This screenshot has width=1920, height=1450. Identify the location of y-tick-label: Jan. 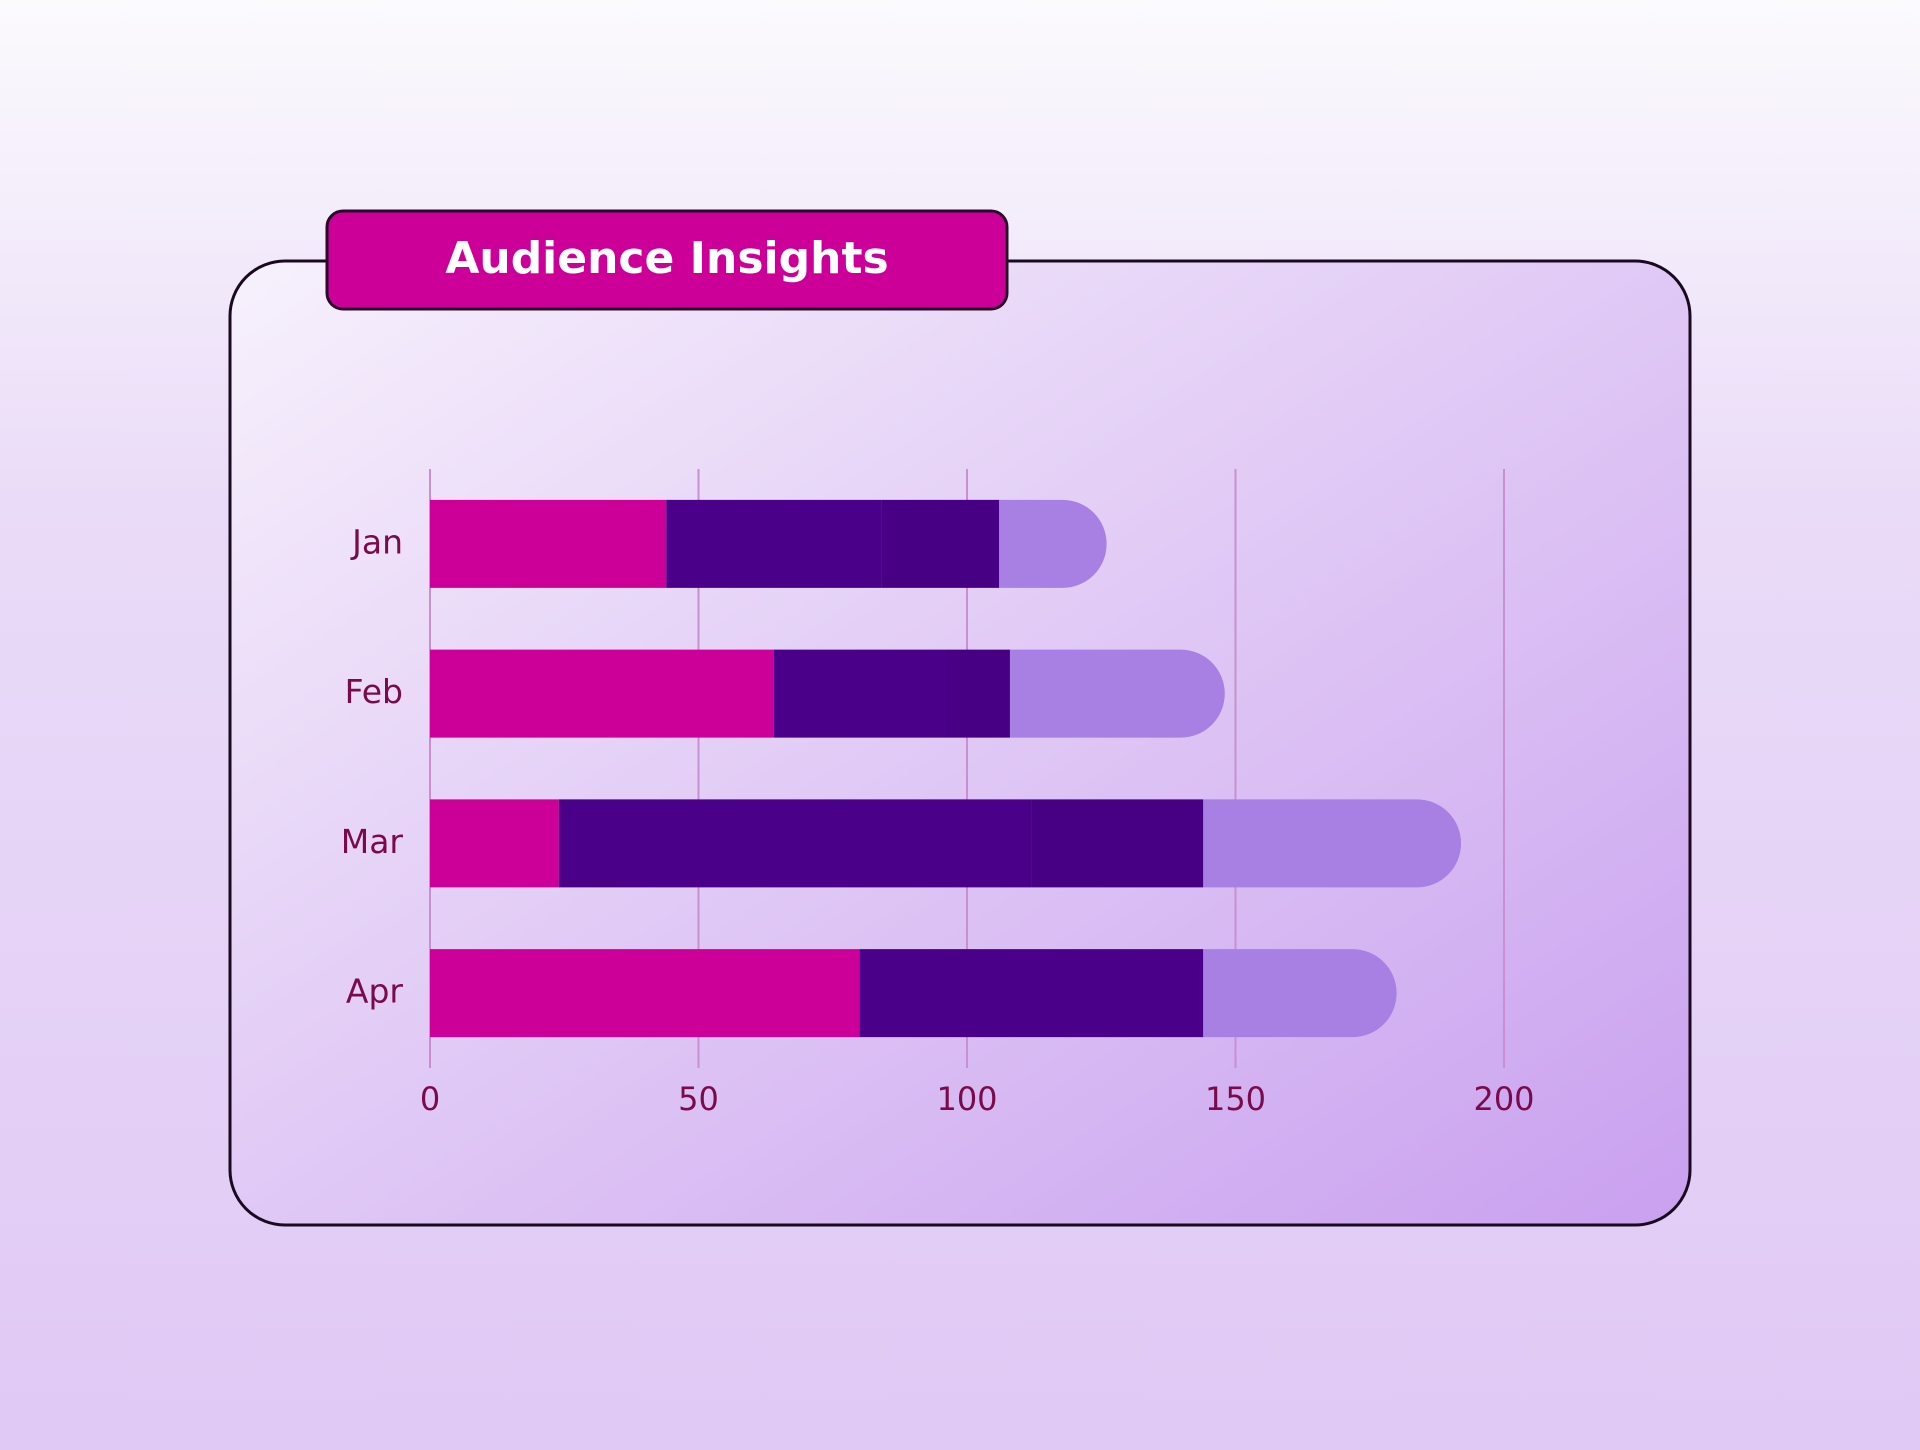
(376, 541).